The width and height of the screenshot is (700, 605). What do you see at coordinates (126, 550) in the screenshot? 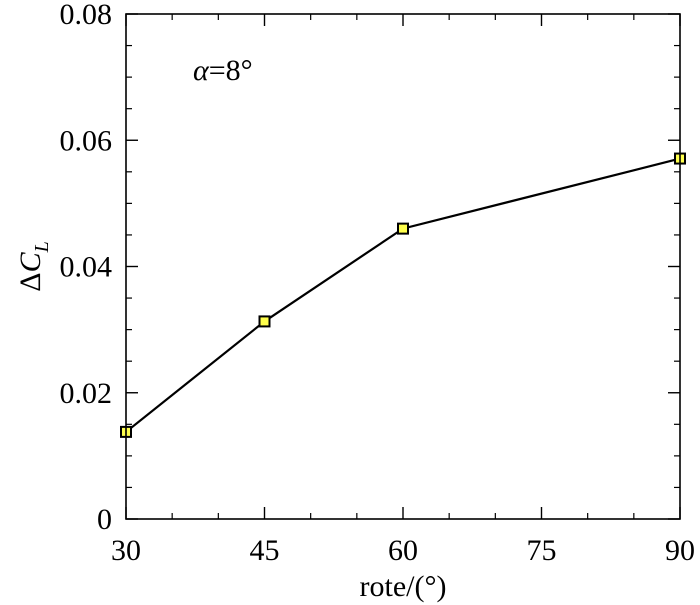
I see `x-tick-label: 30` at bounding box center [126, 550].